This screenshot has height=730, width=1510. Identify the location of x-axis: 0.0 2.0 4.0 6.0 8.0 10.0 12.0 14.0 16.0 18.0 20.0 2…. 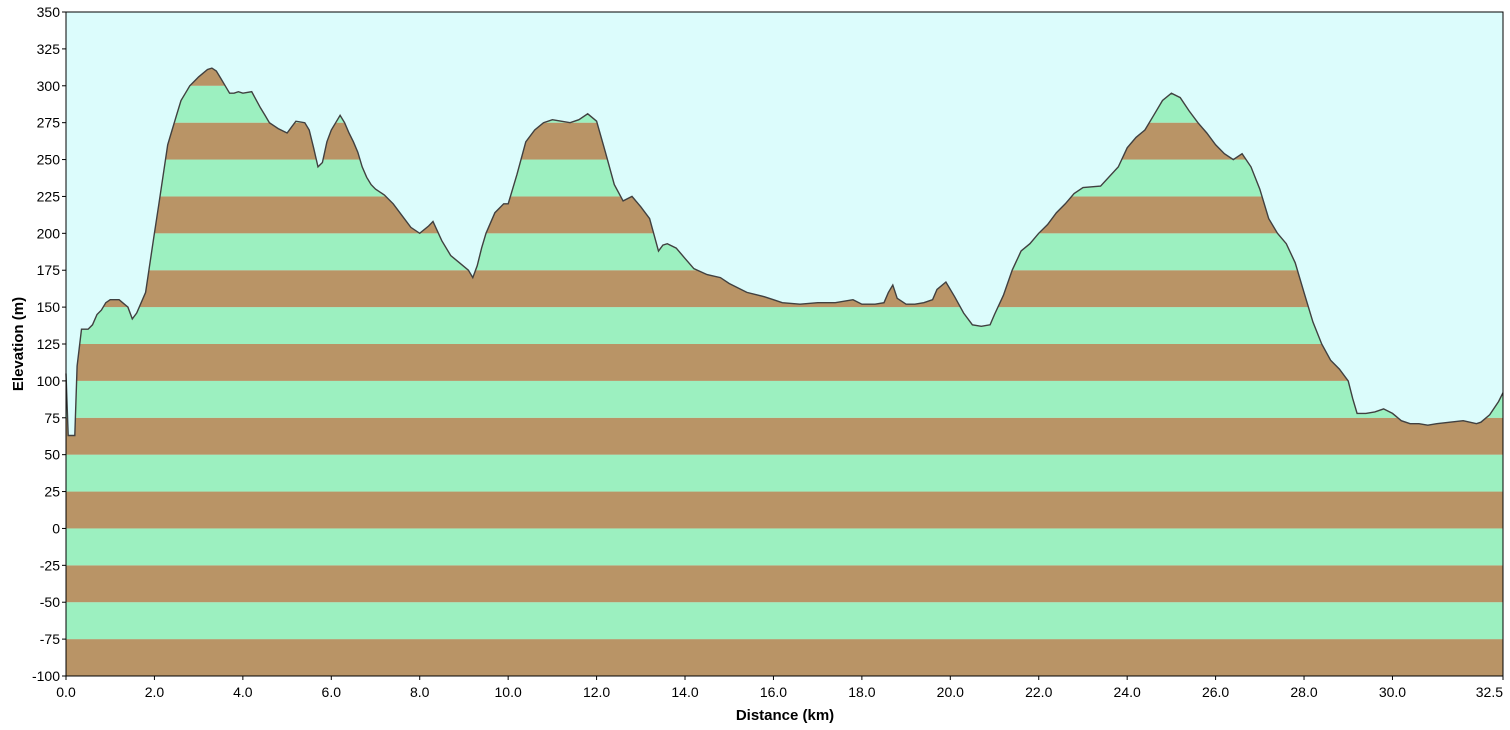
(780, 688).